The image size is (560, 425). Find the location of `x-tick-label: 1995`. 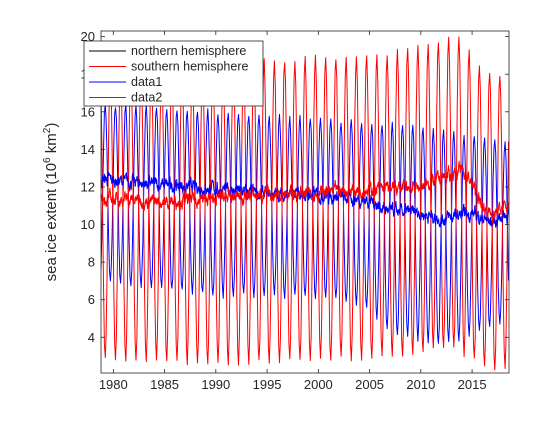

x-tick-label: 1995 is located at coordinates (267, 384).